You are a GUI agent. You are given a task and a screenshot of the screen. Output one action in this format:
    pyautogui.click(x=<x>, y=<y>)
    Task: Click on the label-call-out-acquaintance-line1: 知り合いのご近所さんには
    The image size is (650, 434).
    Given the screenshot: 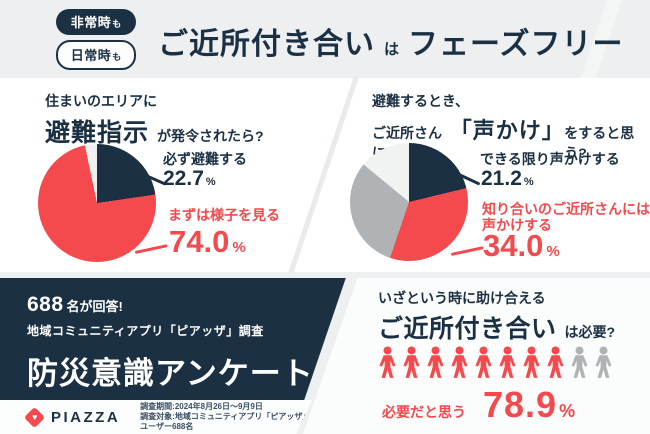 What is the action you would take?
    pyautogui.click(x=566, y=209)
    